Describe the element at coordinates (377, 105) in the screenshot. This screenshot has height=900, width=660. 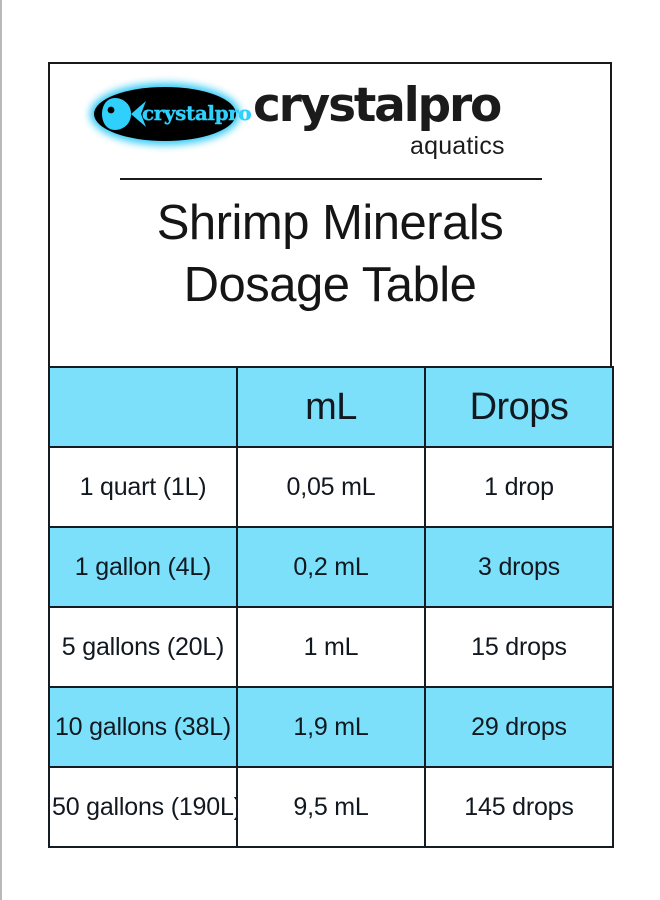
I see `brand-wordmark: crystalpro` at that location.